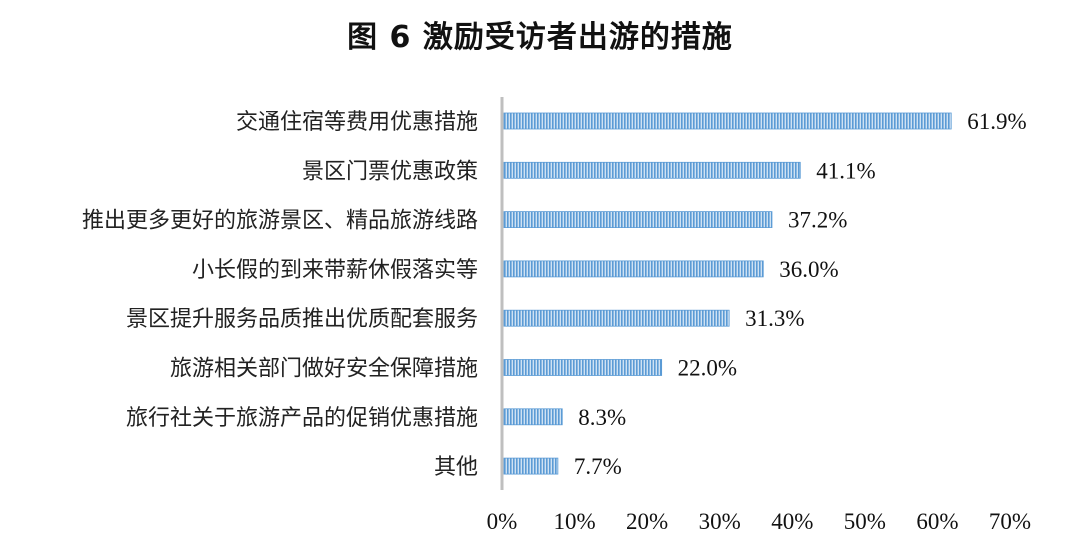  I want to click on category-label: 景区门票优惠政策, so click(390, 171).